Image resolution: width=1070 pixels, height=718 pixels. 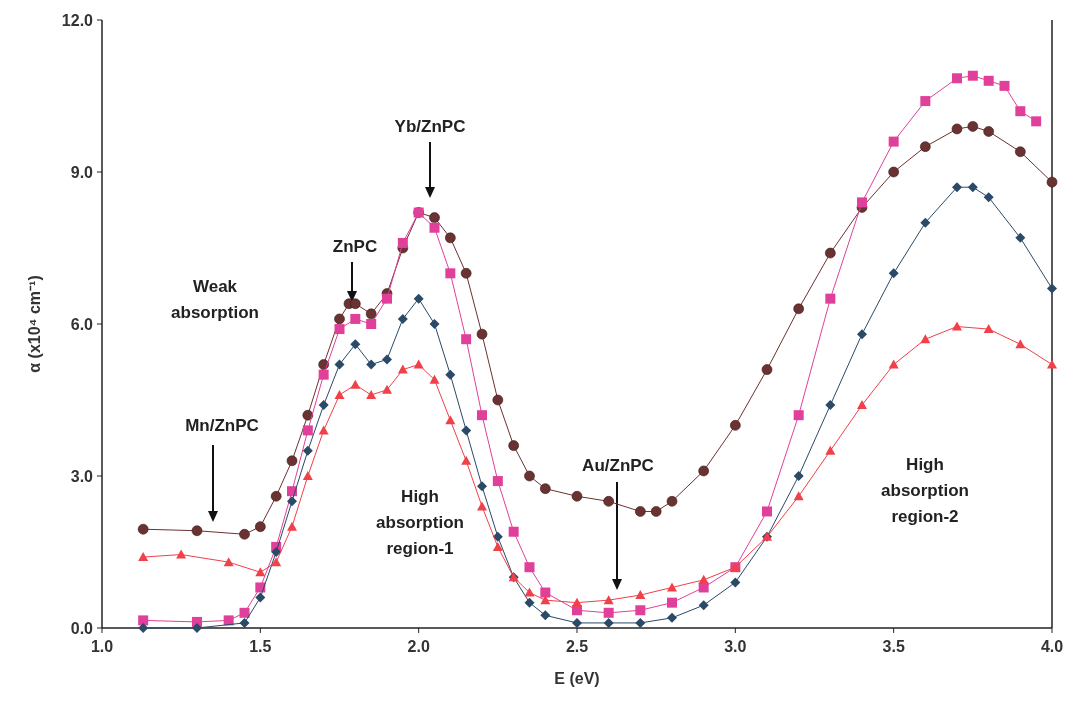 I want to click on x-tick-label: 2.0, so click(x=418, y=646).